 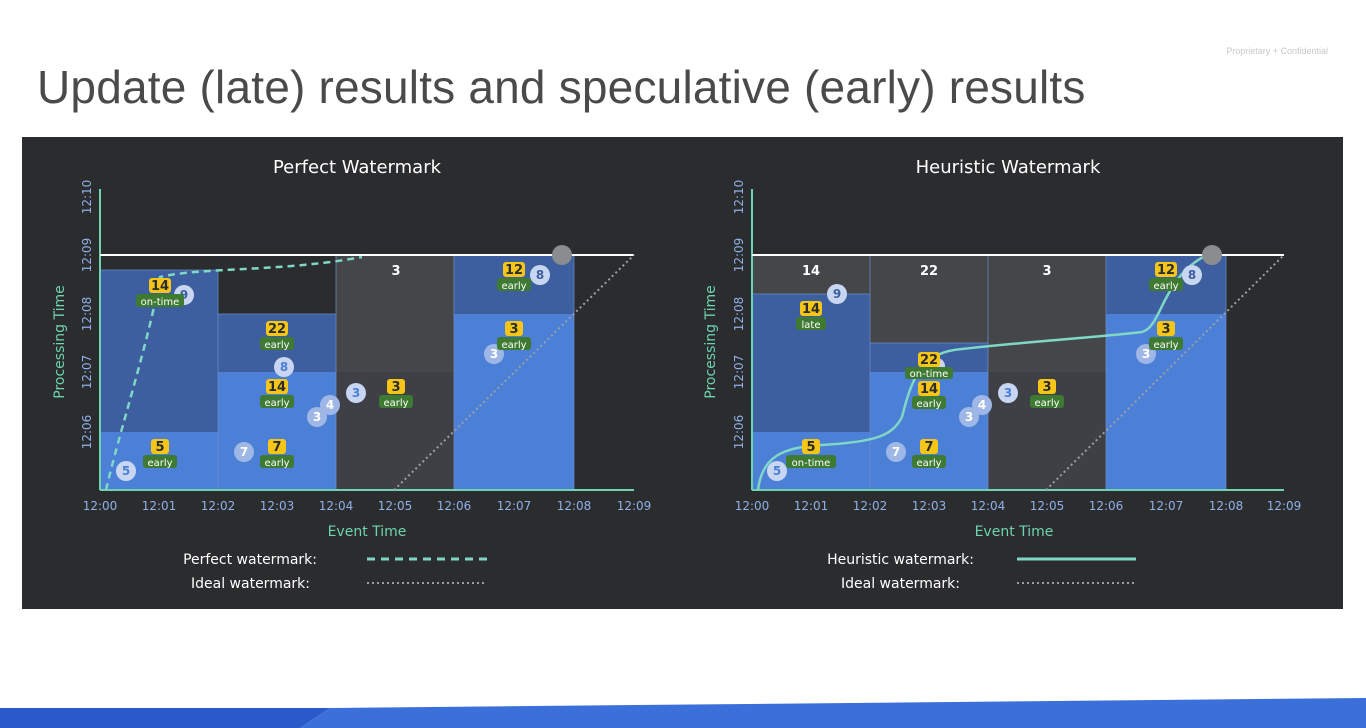 What do you see at coordinates (1014, 532) in the screenshot?
I see `x-axis-label: Event Time` at bounding box center [1014, 532].